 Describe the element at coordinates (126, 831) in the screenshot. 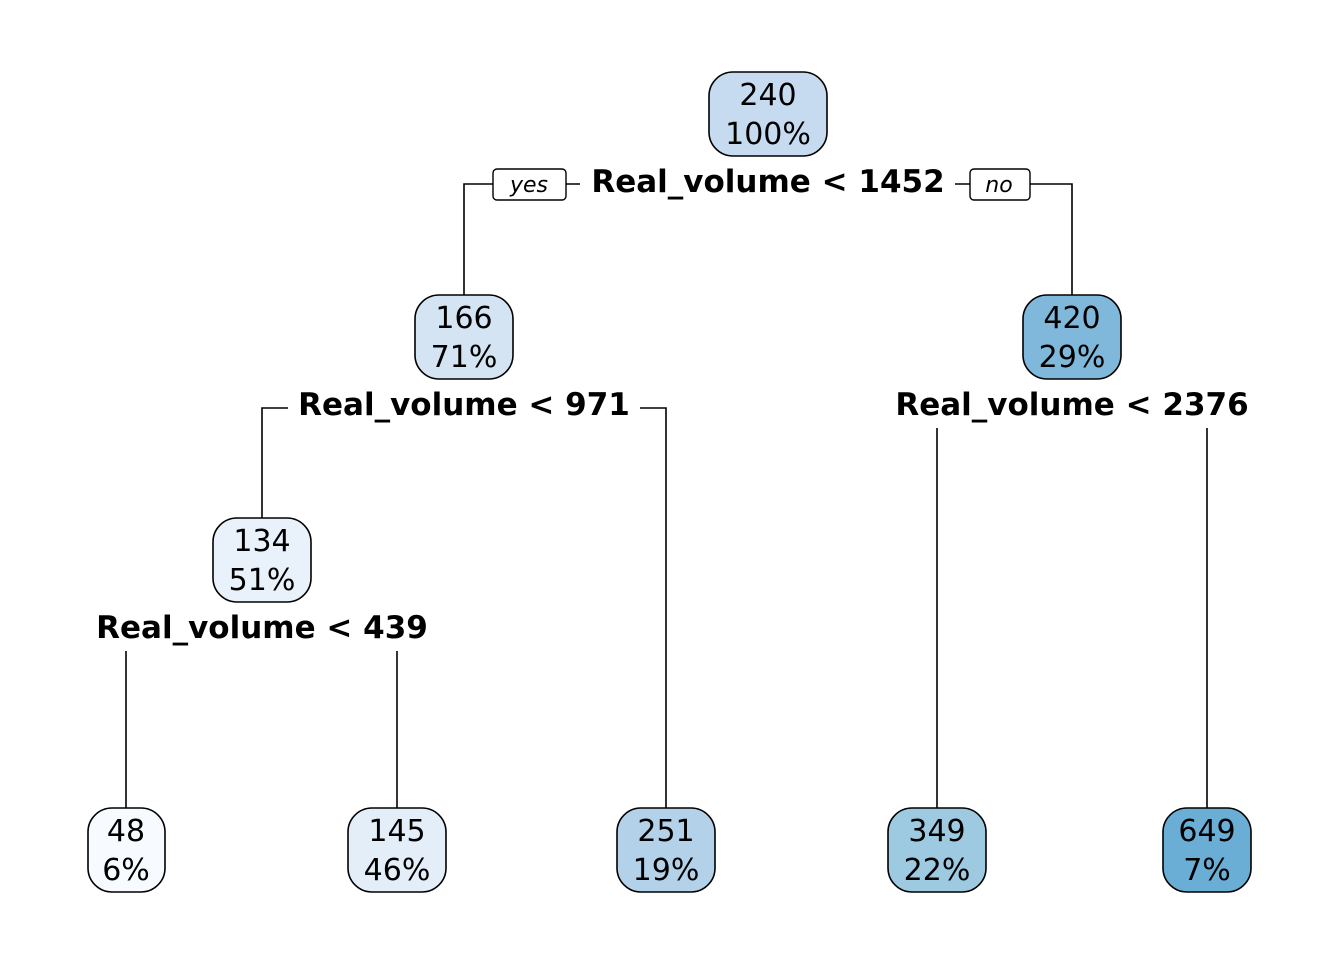

I see `node-value: 48` at that location.